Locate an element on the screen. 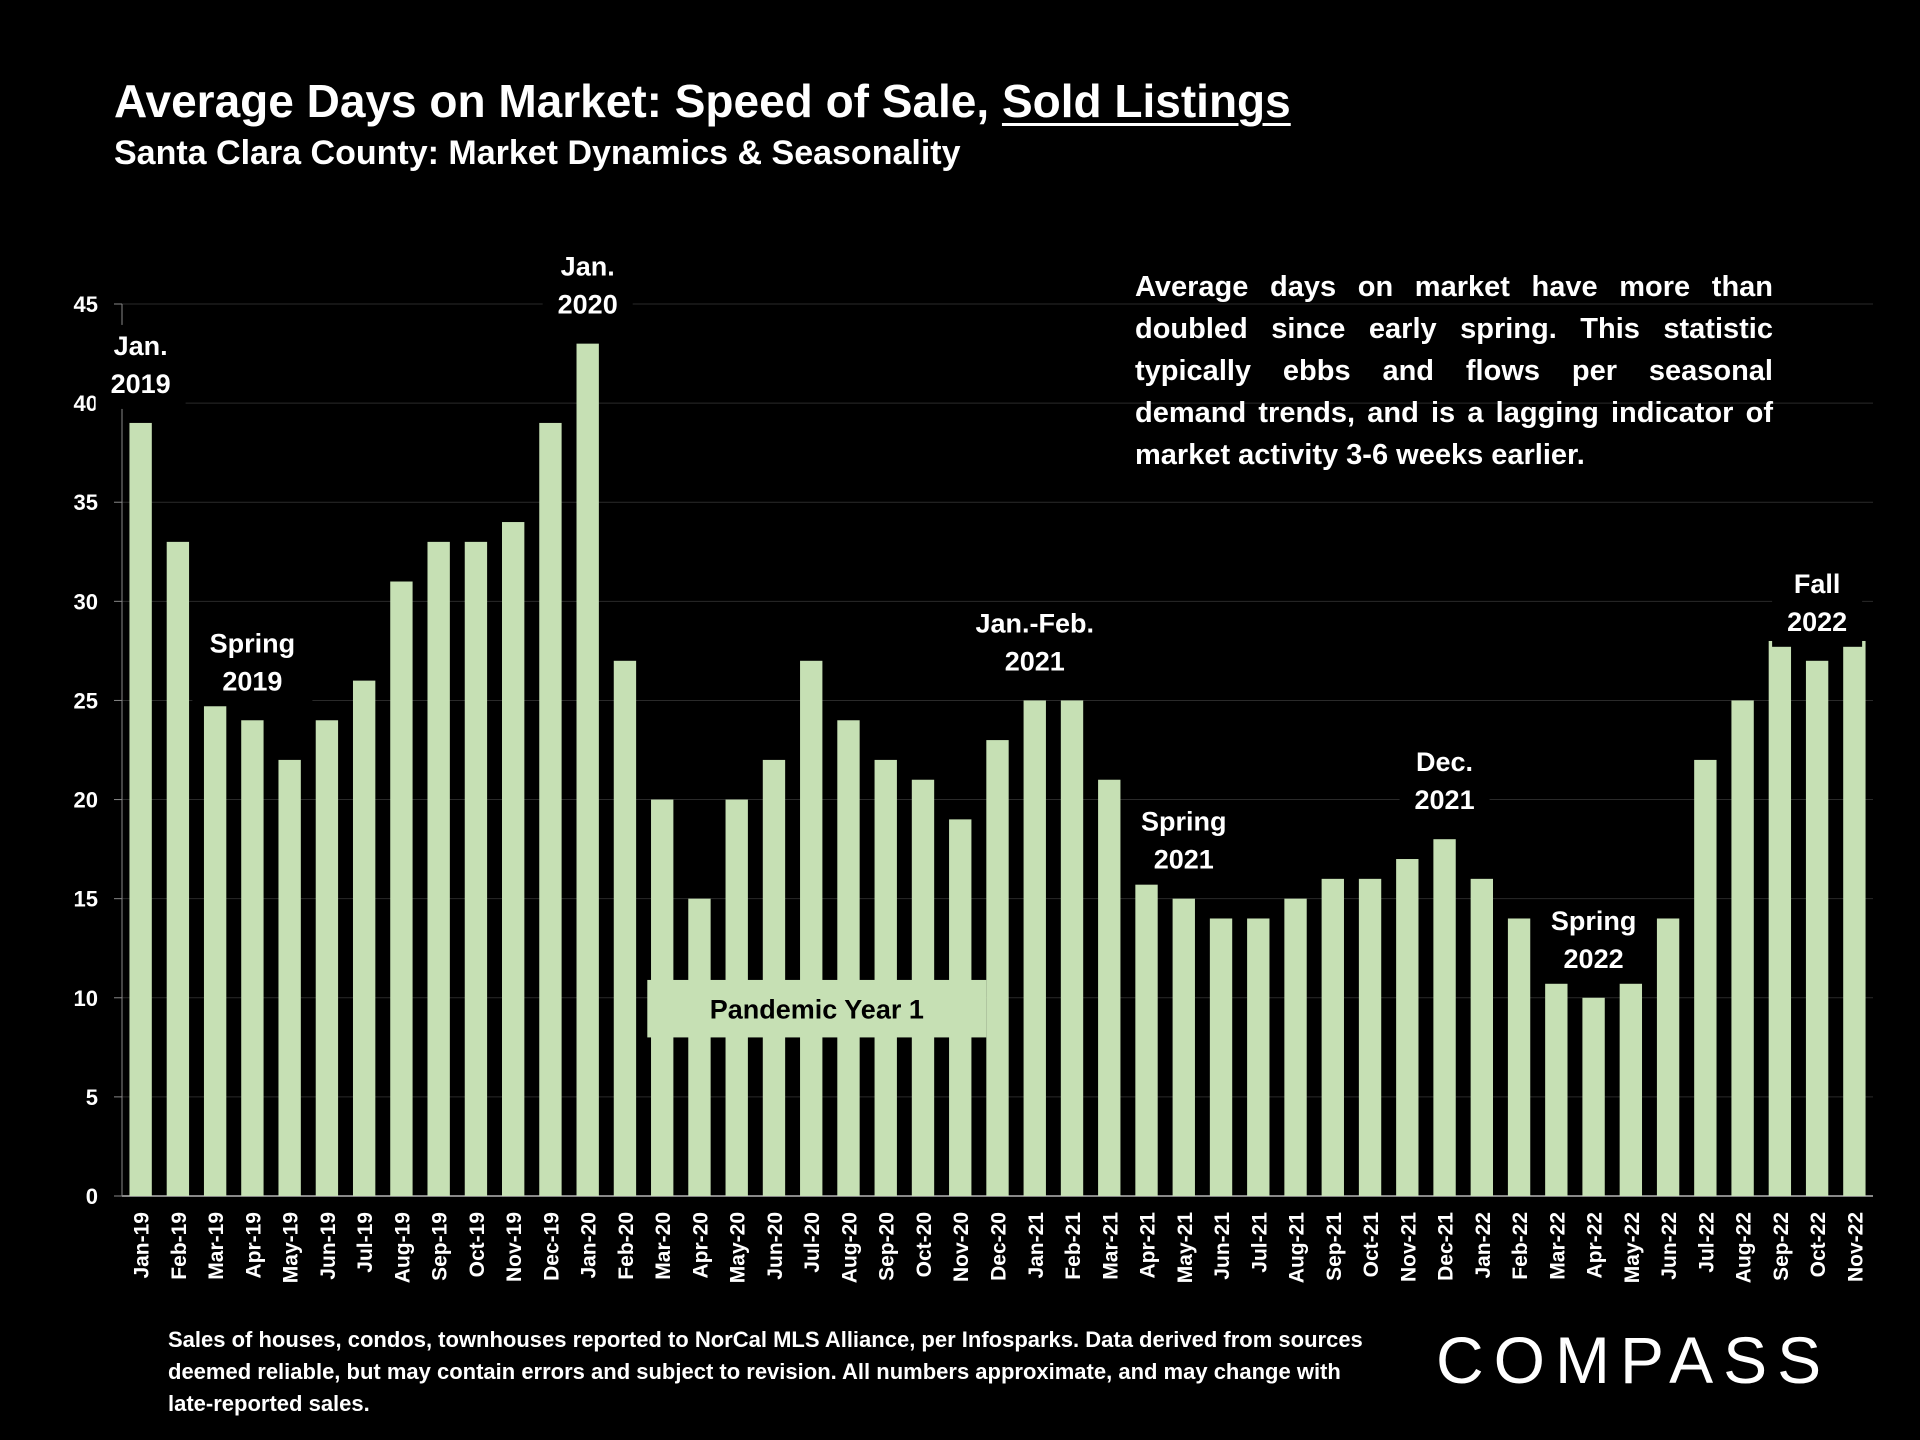 This screenshot has width=1920, height=1440. y-tick-label: 40 is located at coordinates (86, 403).